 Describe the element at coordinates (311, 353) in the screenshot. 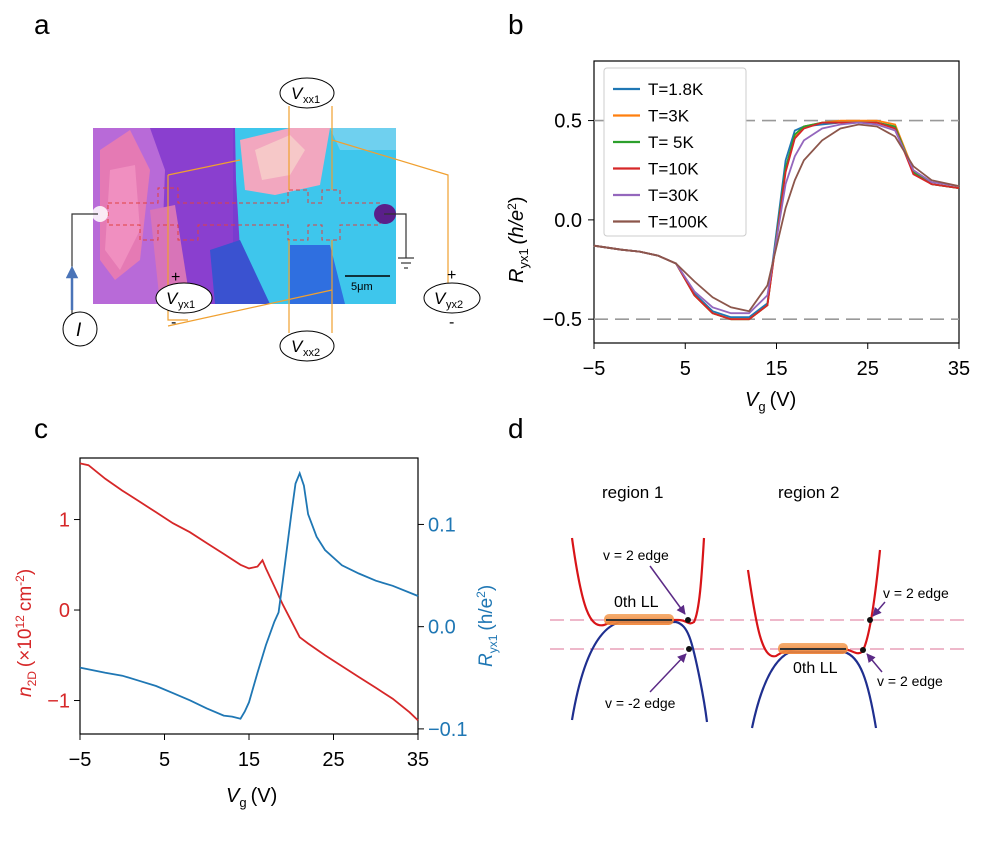

I see `svg-text: xx2` at that location.